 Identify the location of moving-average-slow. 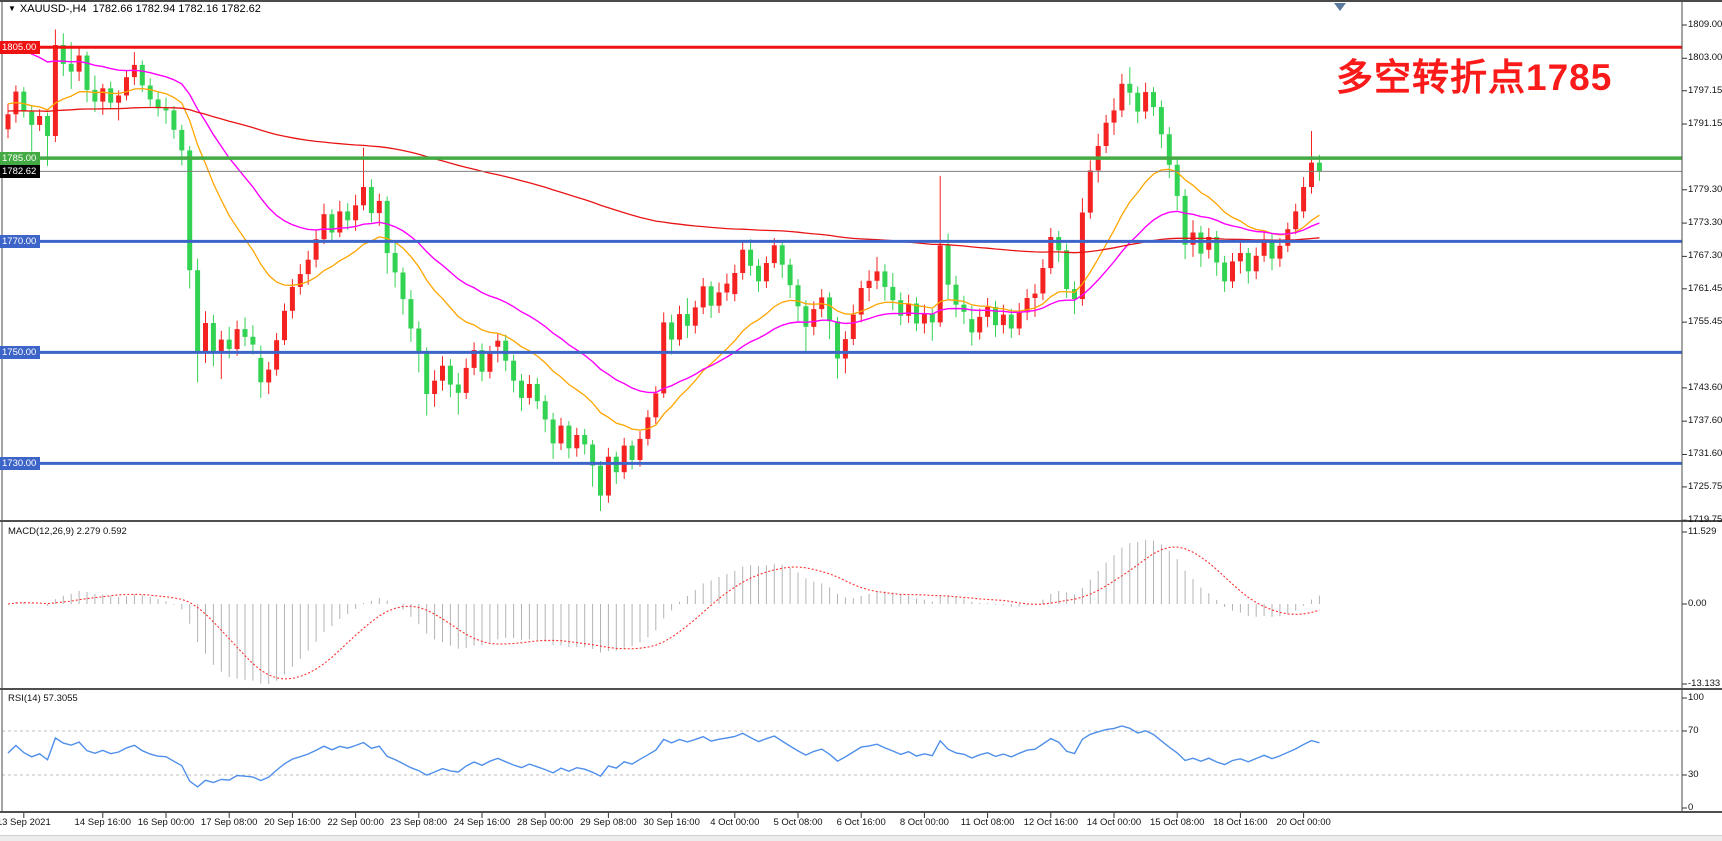
(663, 180).